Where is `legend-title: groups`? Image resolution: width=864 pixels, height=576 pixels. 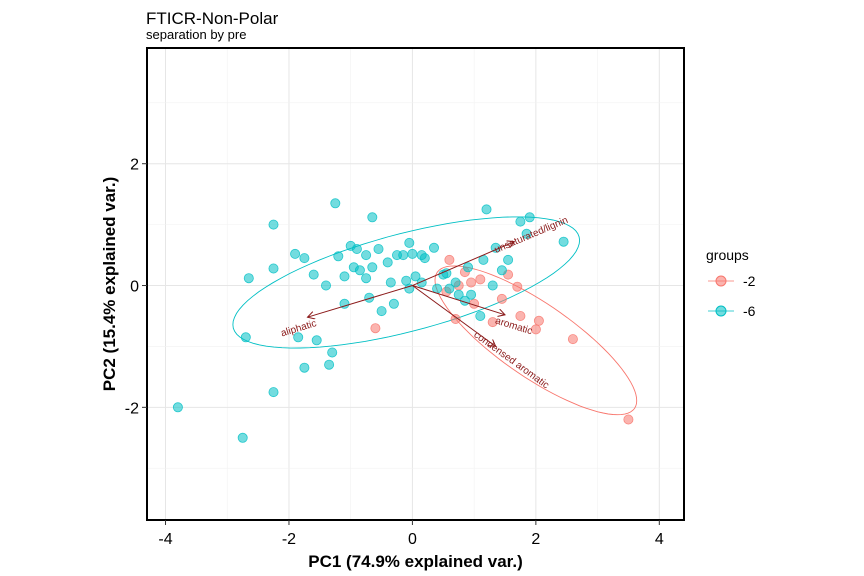
legend-title: groups is located at coordinates (727, 255).